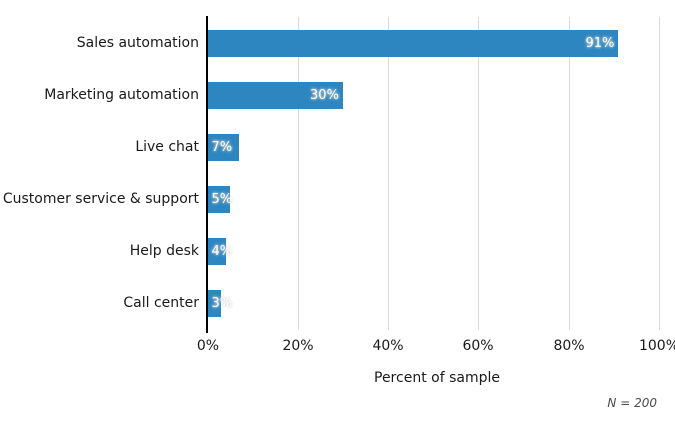  I want to click on x-tick-label: 100%, so click(656, 346).